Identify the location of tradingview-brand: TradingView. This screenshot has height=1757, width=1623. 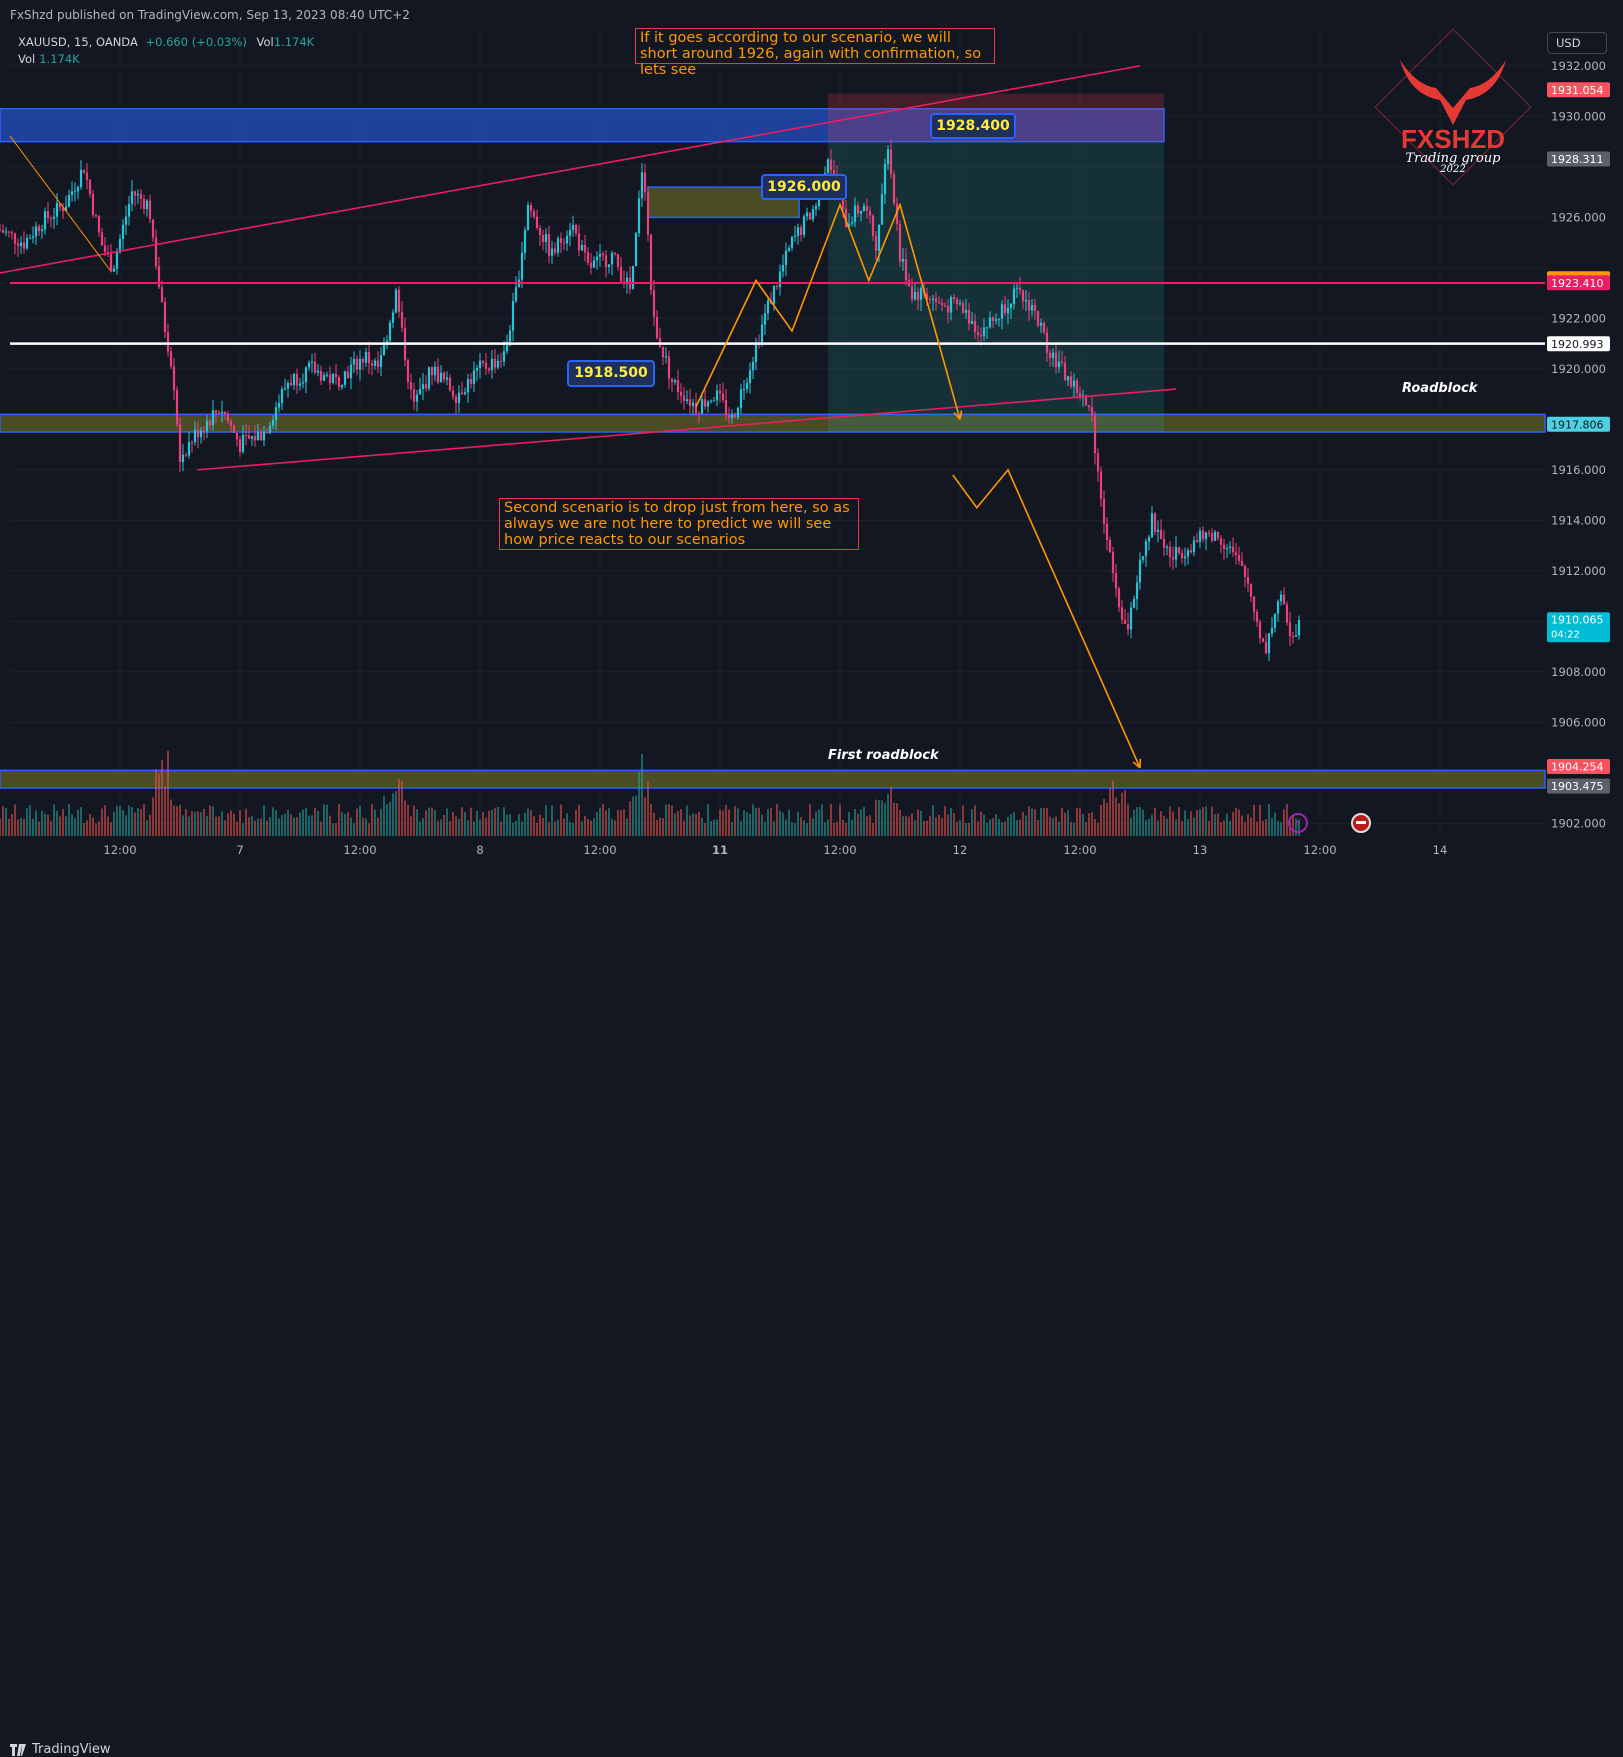
(71, 1749).